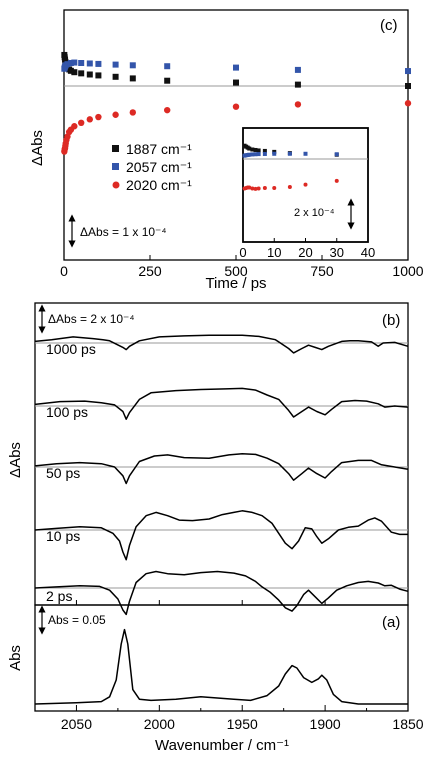 This screenshot has height=764, width=435. What do you see at coordinates (236, 271) in the screenshot?
I see `c-xtick-label: 500` at bounding box center [236, 271].